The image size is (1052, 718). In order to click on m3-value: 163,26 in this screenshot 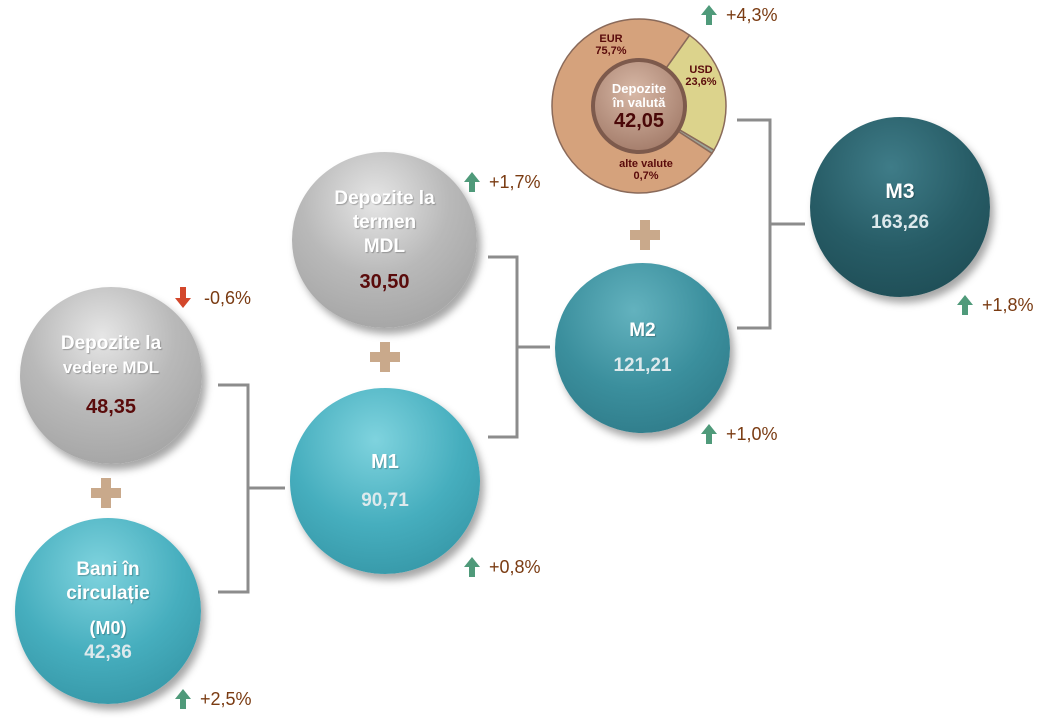, I will do `click(900, 222)`.